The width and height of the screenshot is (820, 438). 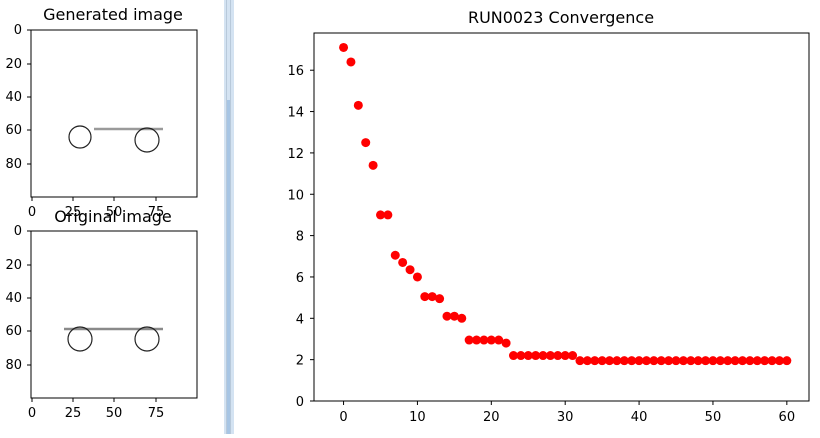 What do you see at coordinates (13, 365) in the screenshot?
I see `original-ytick: 80` at bounding box center [13, 365].